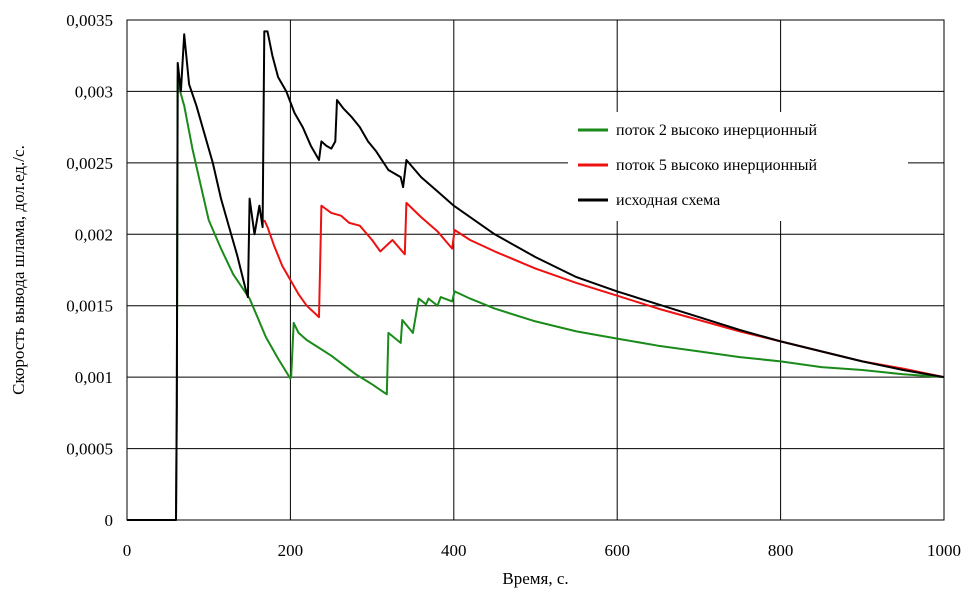 This screenshot has height=594, width=967. I want to click on y-tick-label: 0,0035, so click(89, 20).